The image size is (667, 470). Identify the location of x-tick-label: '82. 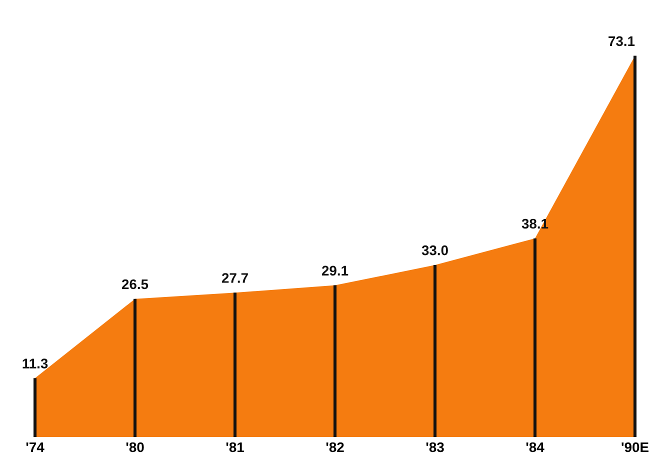
(335, 447).